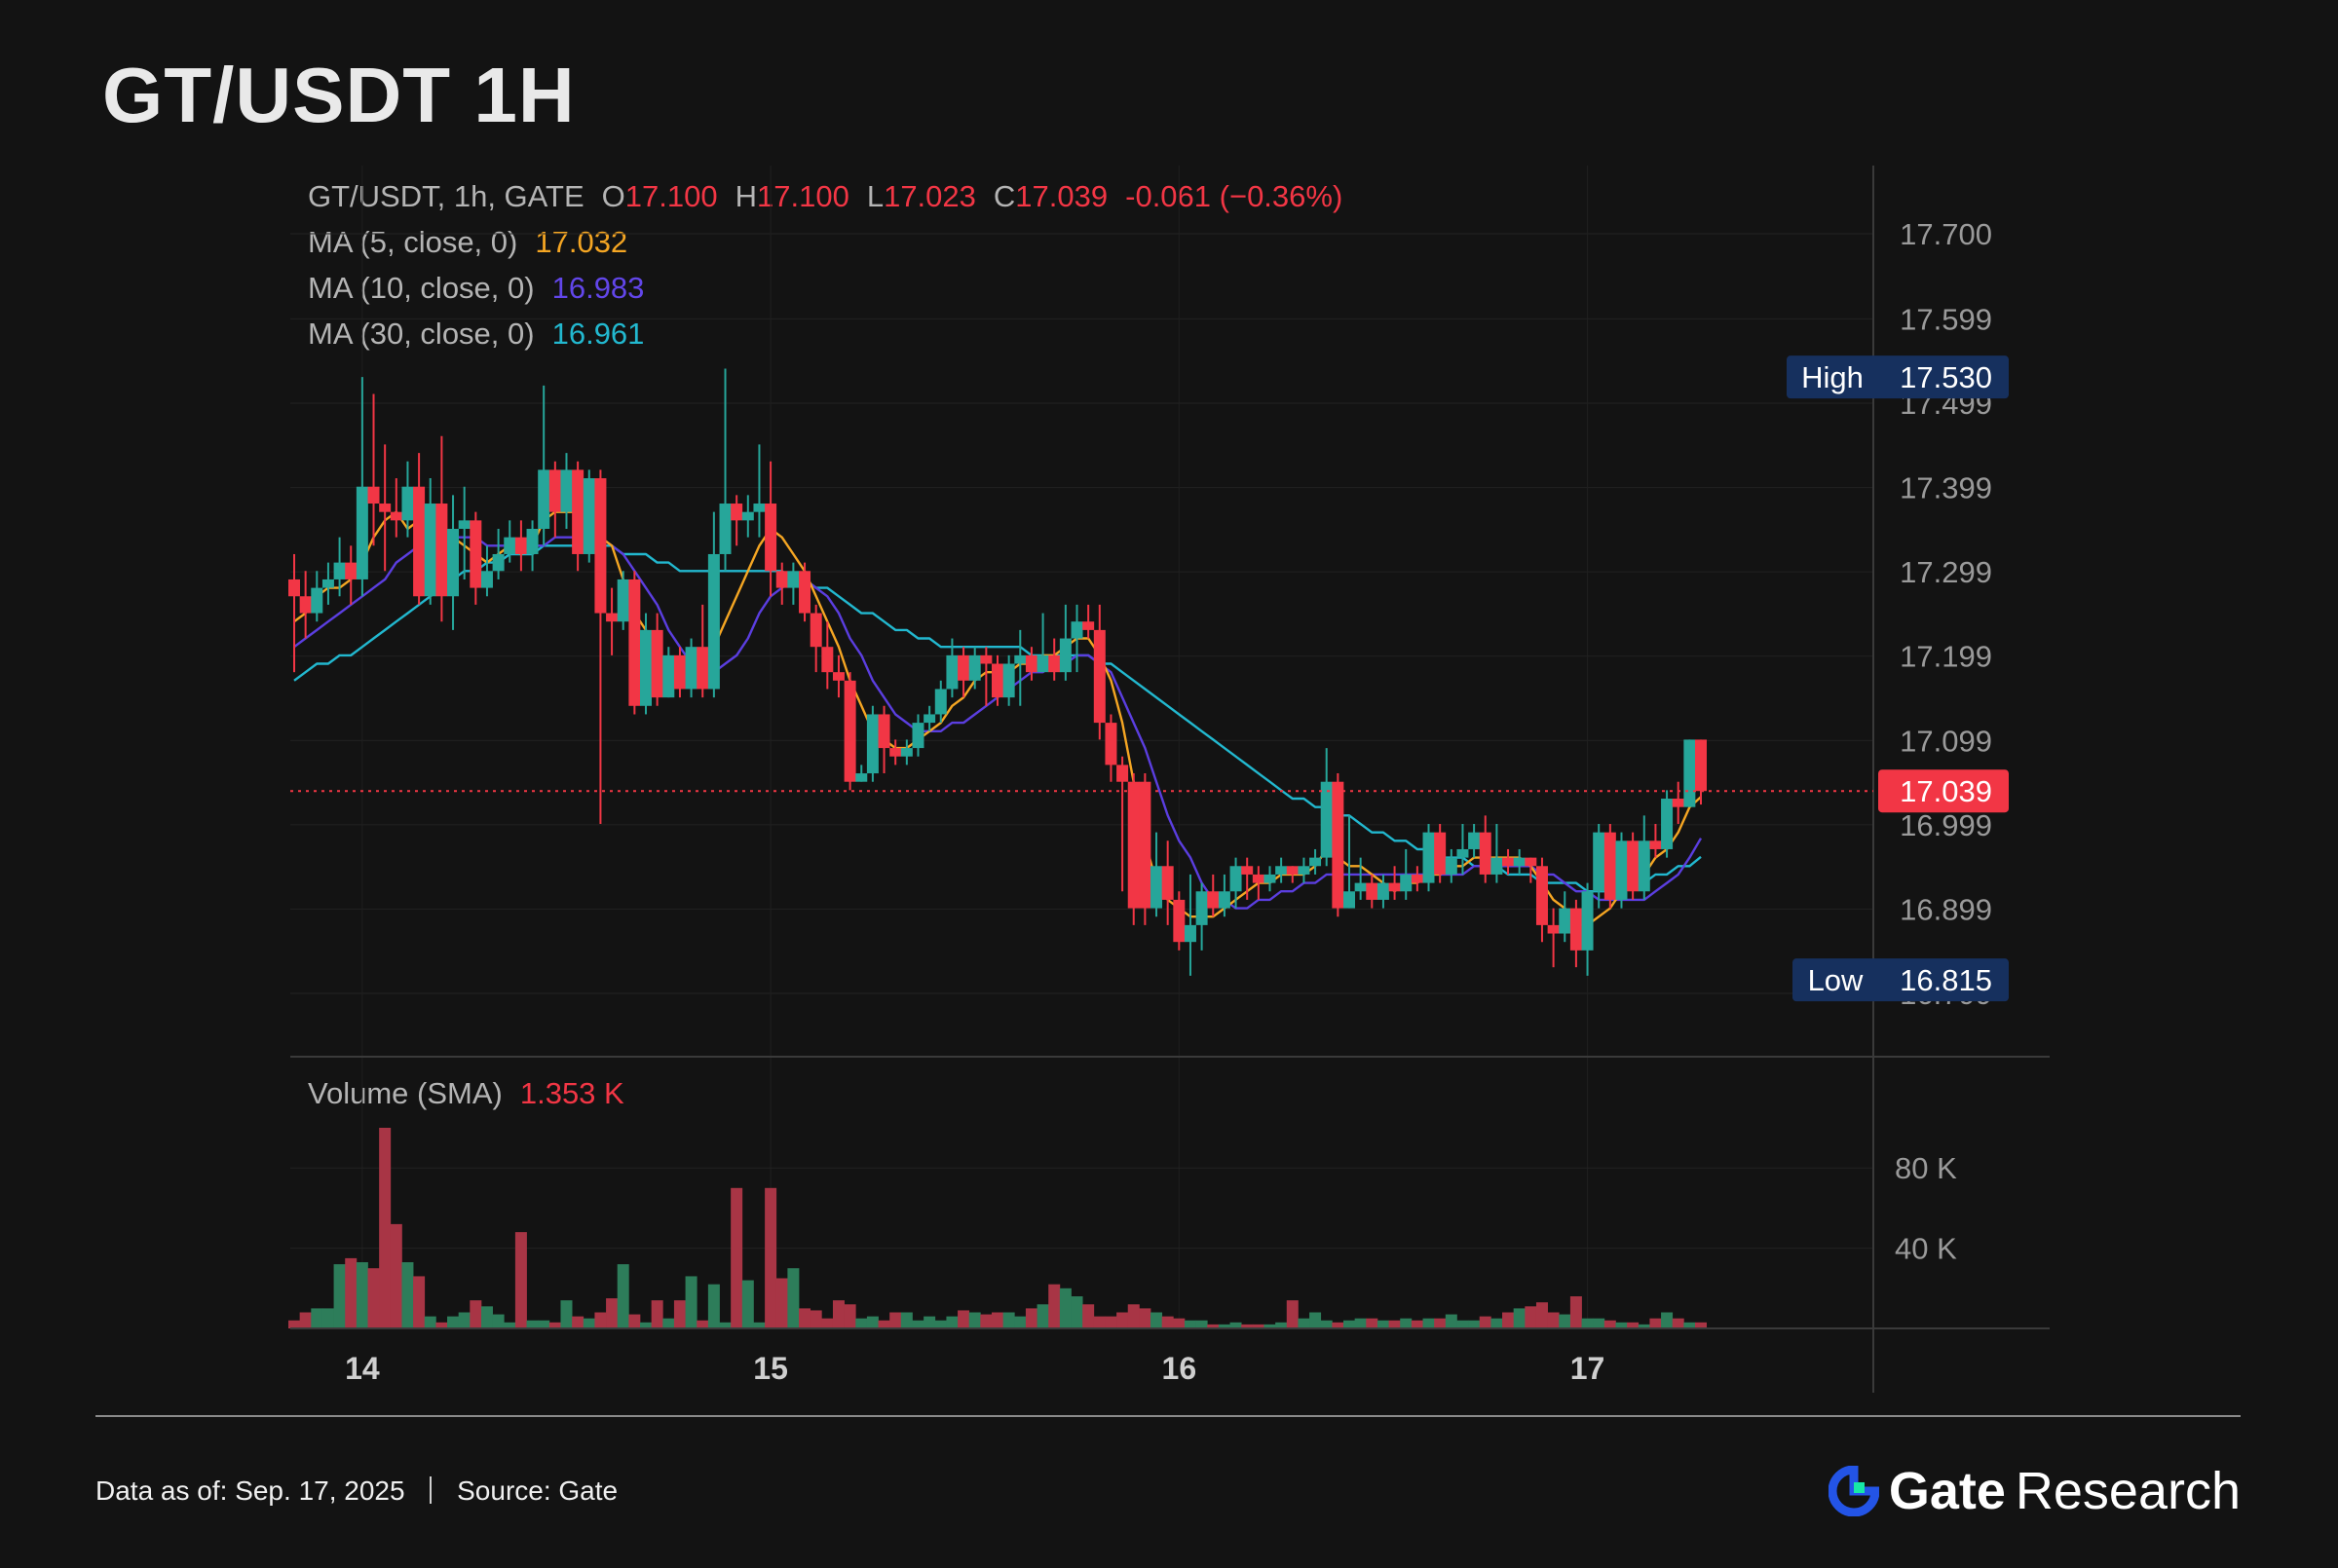  I want to click on footer-info: Data as of: Sep. 17, 2025 Source: Gate, so click(356, 1491).